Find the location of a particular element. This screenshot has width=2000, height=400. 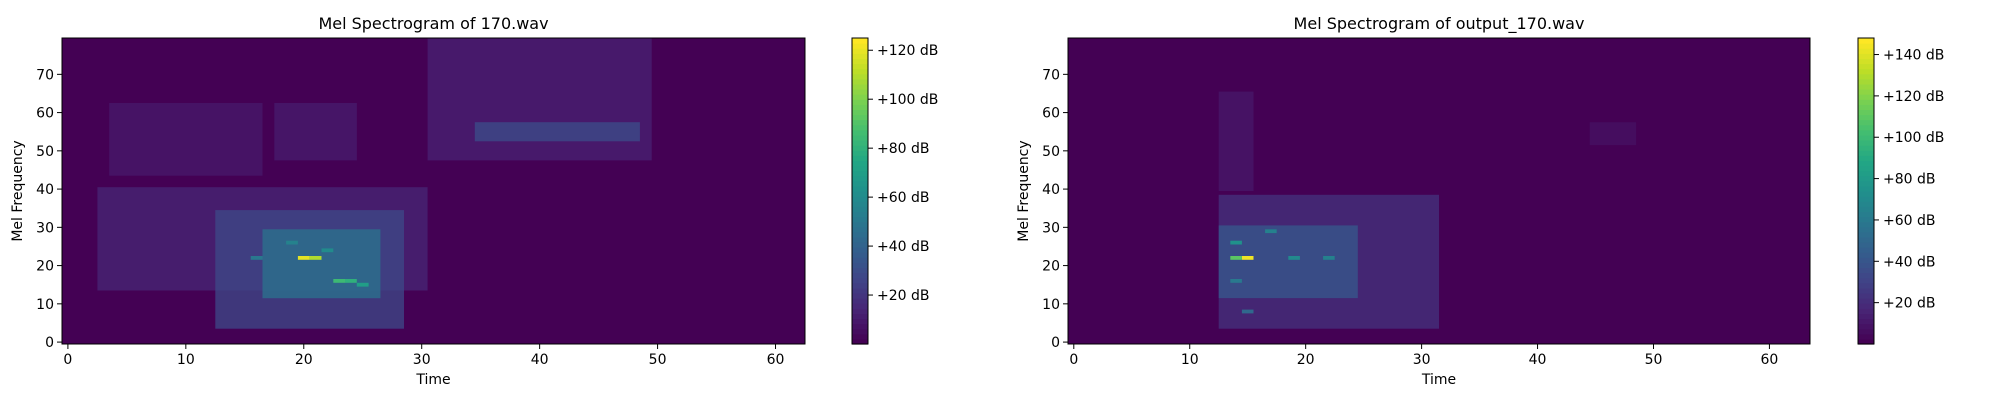

colorbar-tick-label: +20 dB is located at coordinates (903, 296).